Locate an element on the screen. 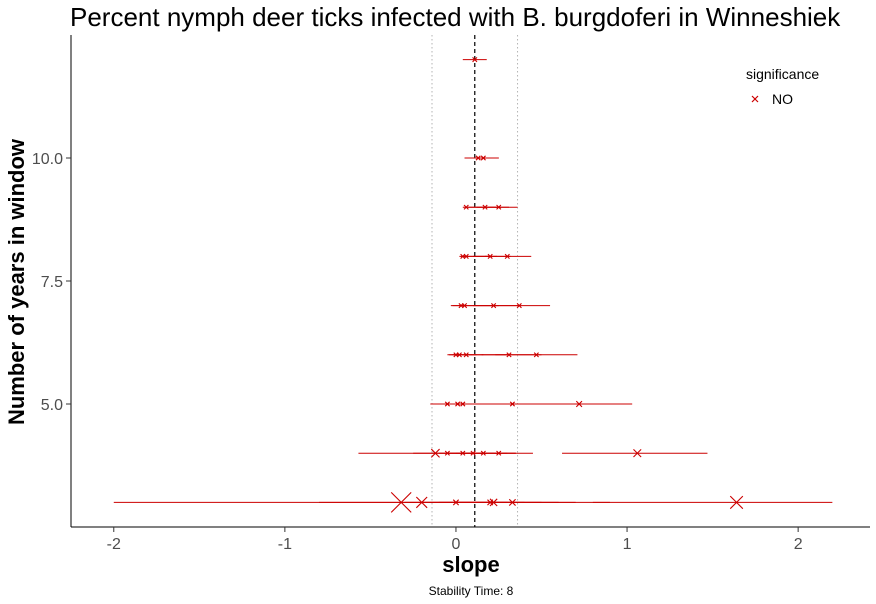 The width and height of the screenshot is (876, 604). legend-title: significance is located at coordinates (782, 74).